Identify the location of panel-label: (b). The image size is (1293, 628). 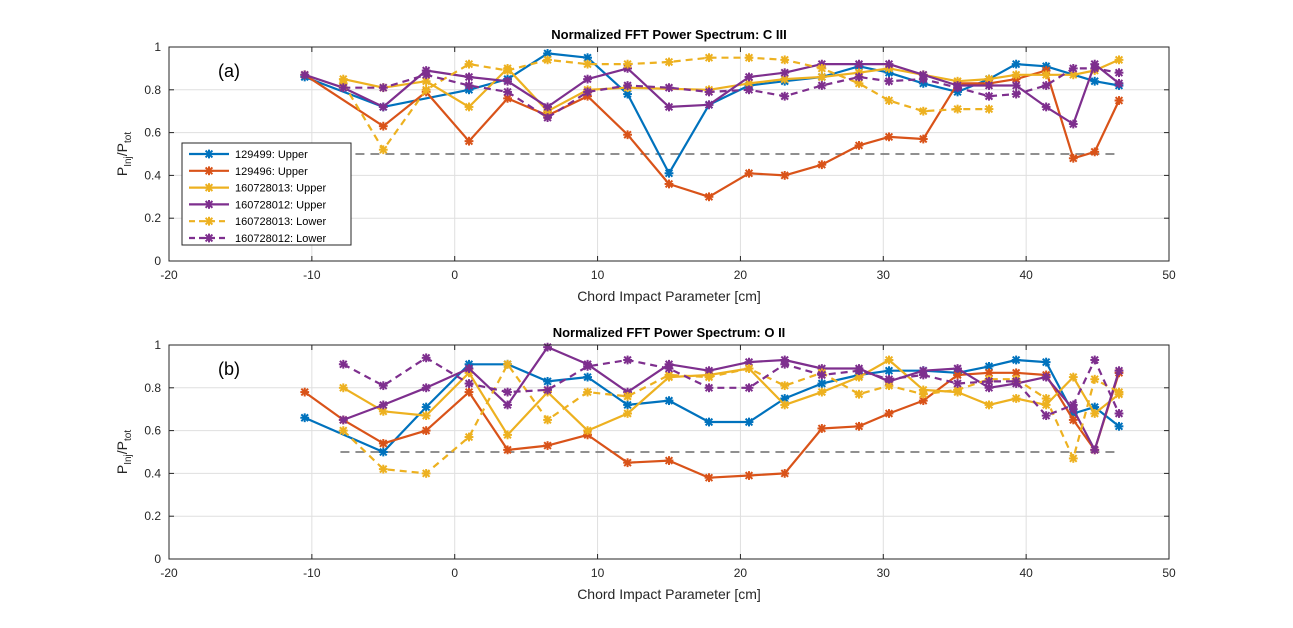
(229, 369).